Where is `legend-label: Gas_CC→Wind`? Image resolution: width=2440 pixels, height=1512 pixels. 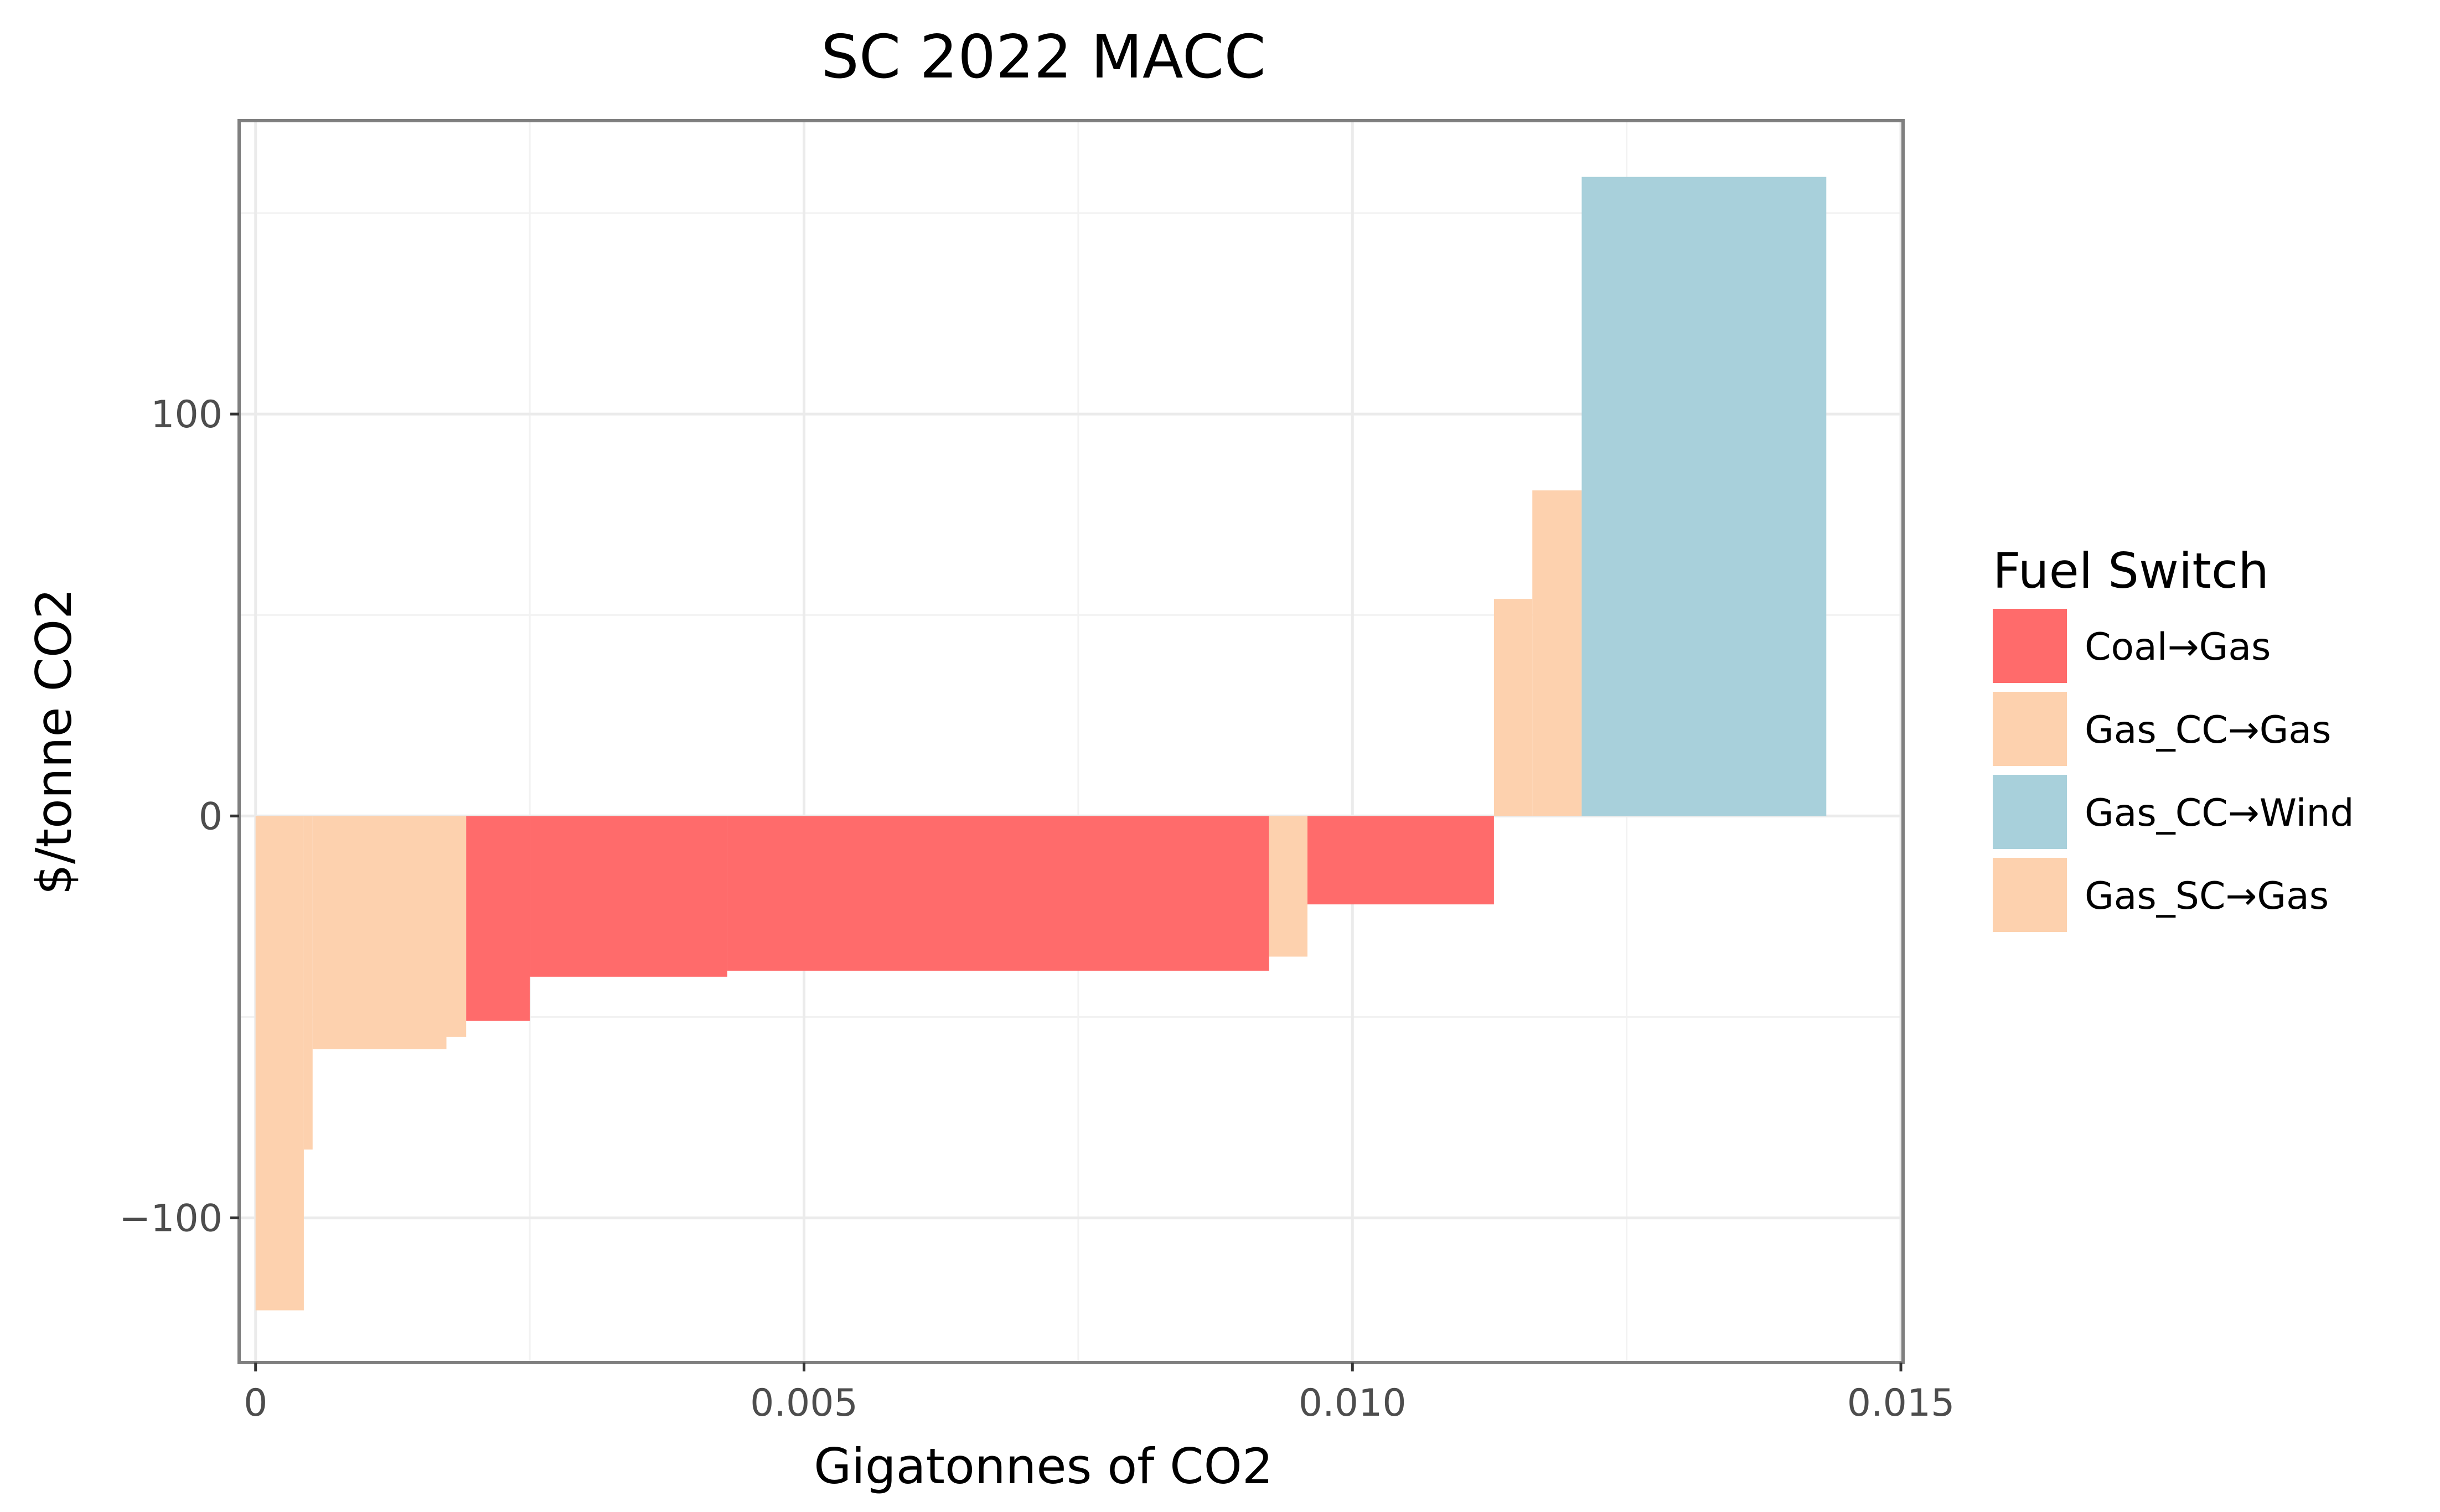
legend-label: Gas_CC→Wind is located at coordinates (2219, 813).